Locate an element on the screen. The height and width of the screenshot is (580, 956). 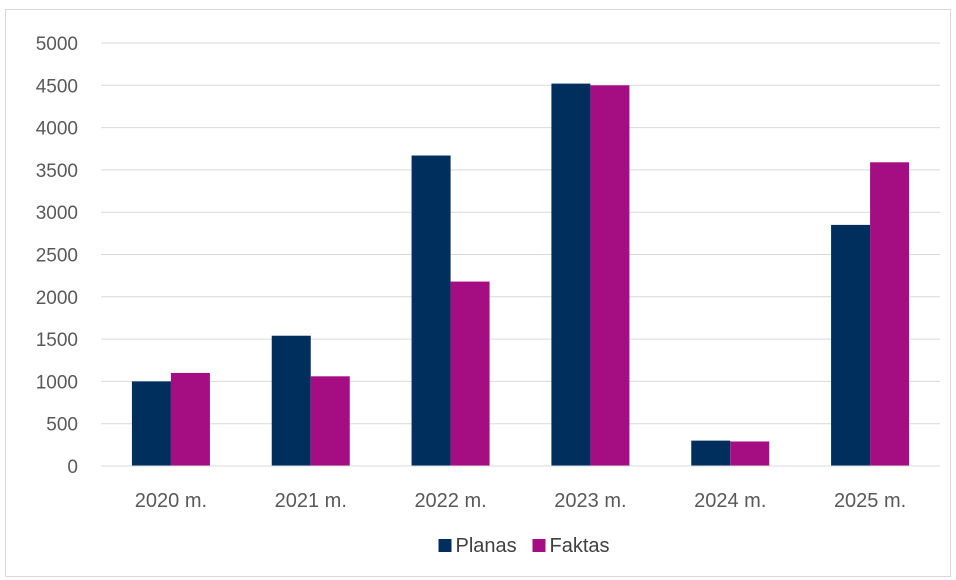
y-tick-label: 2500 is located at coordinates (57, 256).